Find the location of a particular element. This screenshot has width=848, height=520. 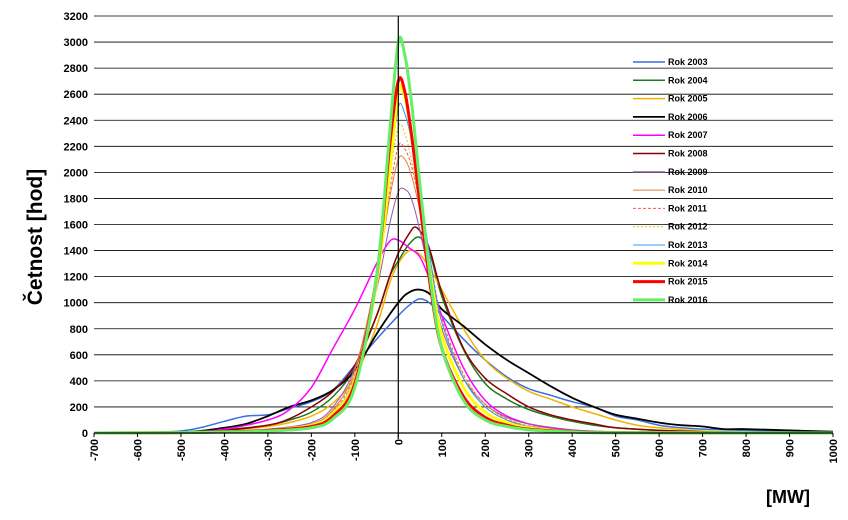

x-tick-label: -100 is located at coordinates (356, 450).